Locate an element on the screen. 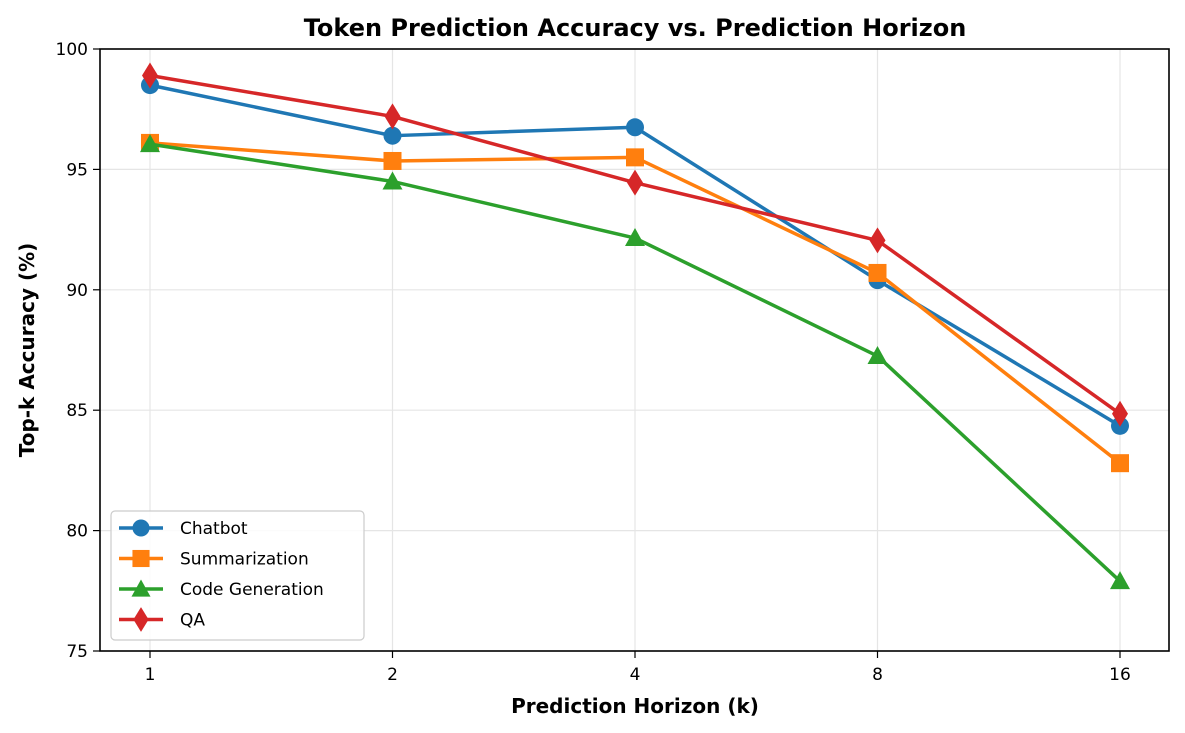  legend-label: QA is located at coordinates (192, 621).